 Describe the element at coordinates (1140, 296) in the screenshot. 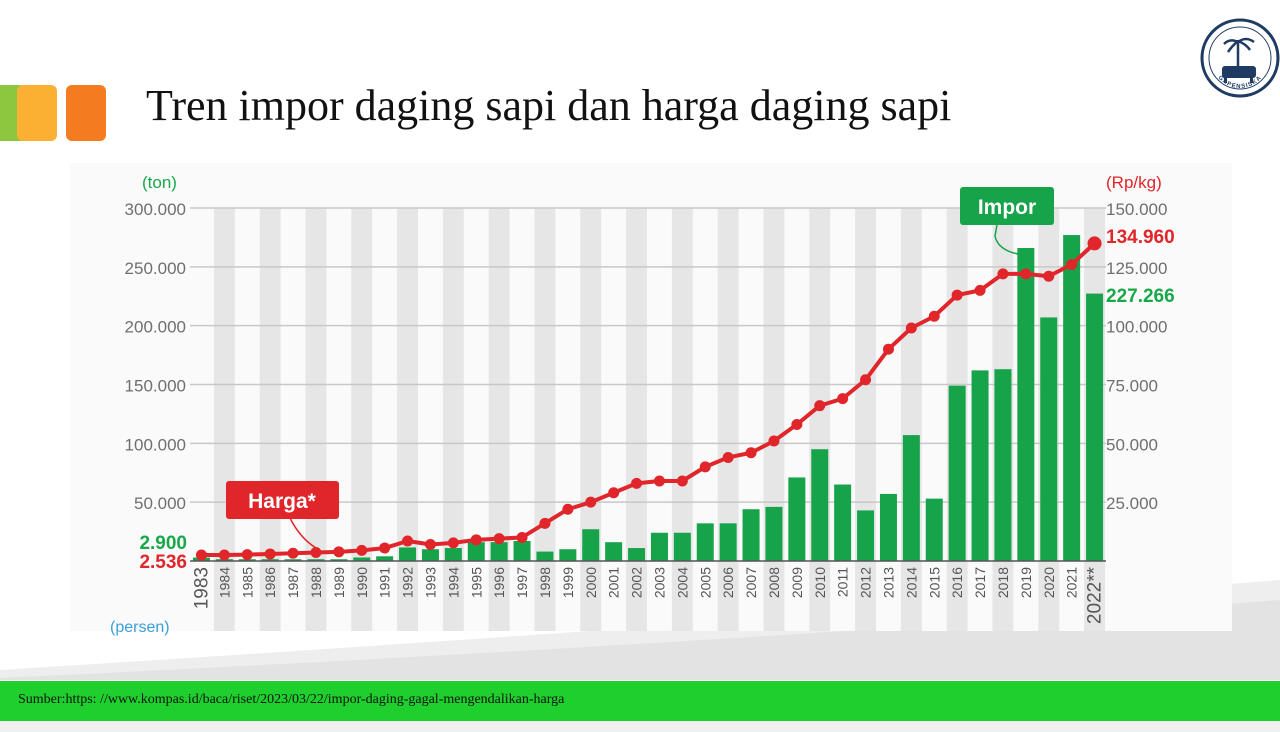

I see `annotation-end-import: 227.266` at that location.